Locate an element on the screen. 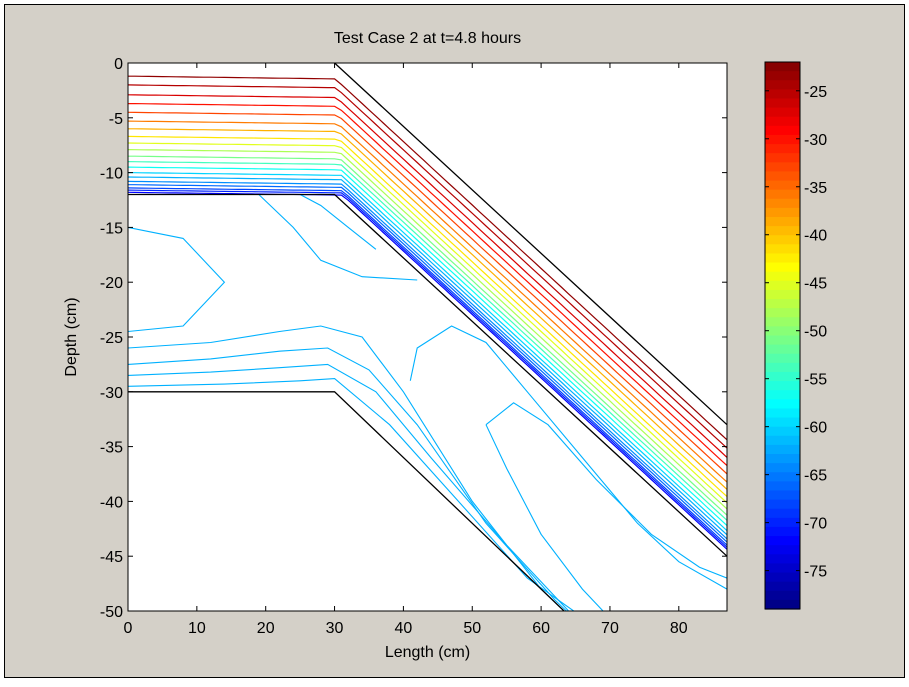 Image resolution: width=909 pixels, height=687 pixels. y-tick-label: -30 is located at coordinates (111, 393).